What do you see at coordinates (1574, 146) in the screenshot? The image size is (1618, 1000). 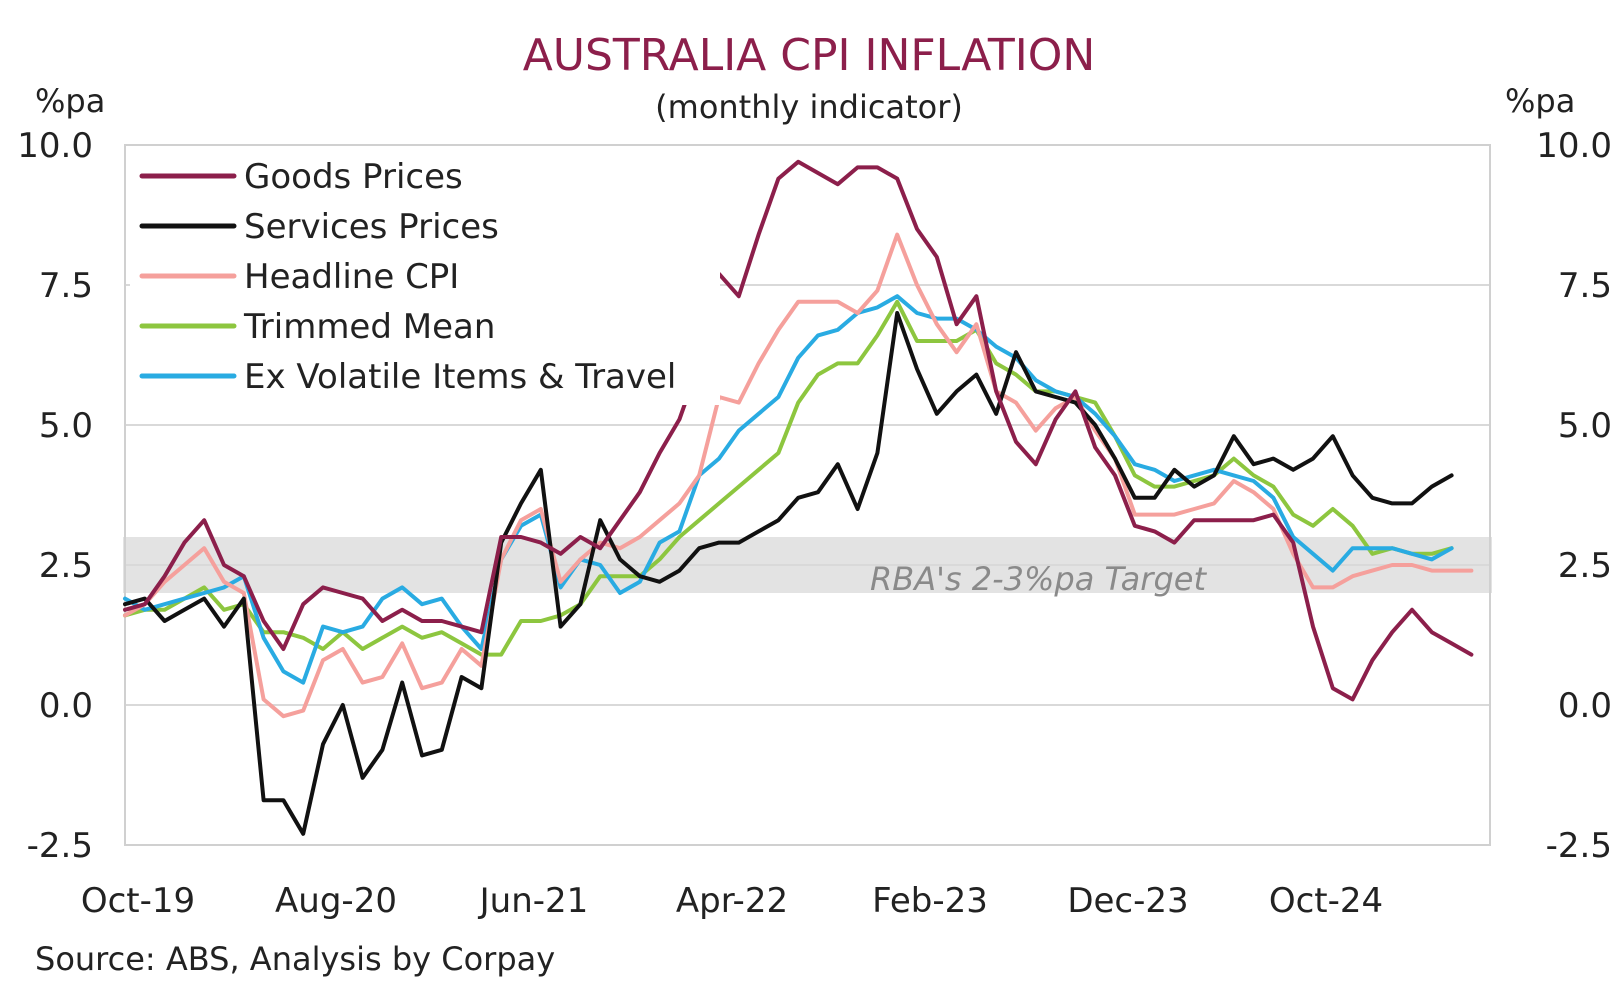 I see `y-tick-label-right: 10.0` at bounding box center [1574, 146].